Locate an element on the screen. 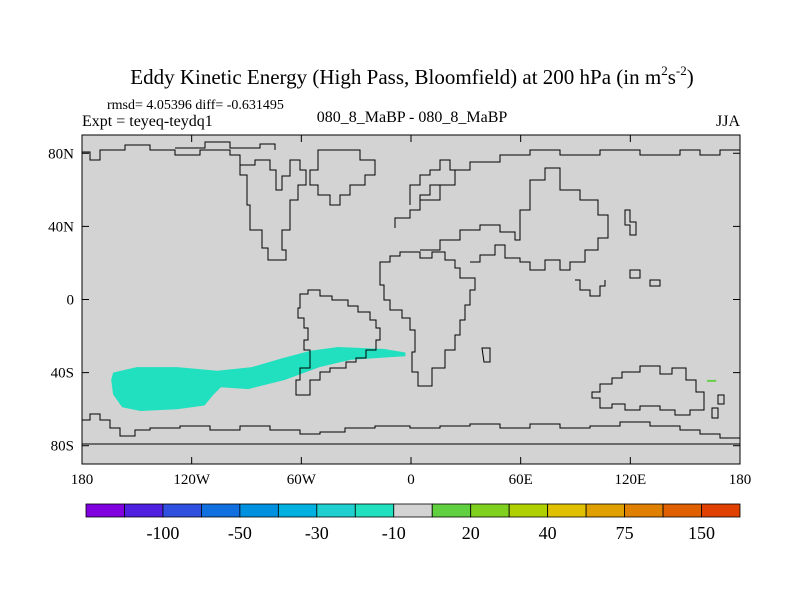  coastline-new-guinea is located at coordinates (645, 278).